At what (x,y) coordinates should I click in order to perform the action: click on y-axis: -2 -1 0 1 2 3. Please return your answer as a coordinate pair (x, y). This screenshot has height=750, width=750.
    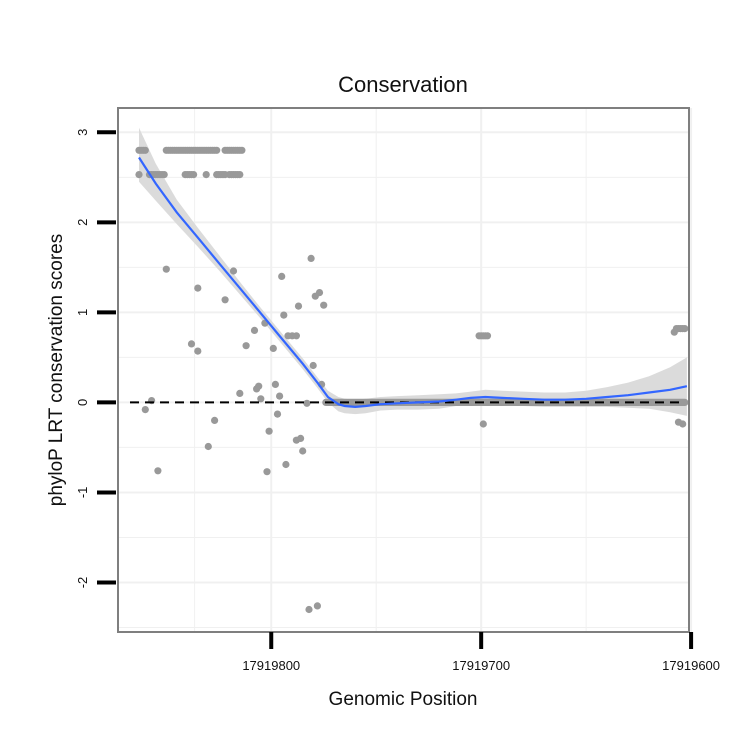
    Looking at the image, I should click on (95, 359).